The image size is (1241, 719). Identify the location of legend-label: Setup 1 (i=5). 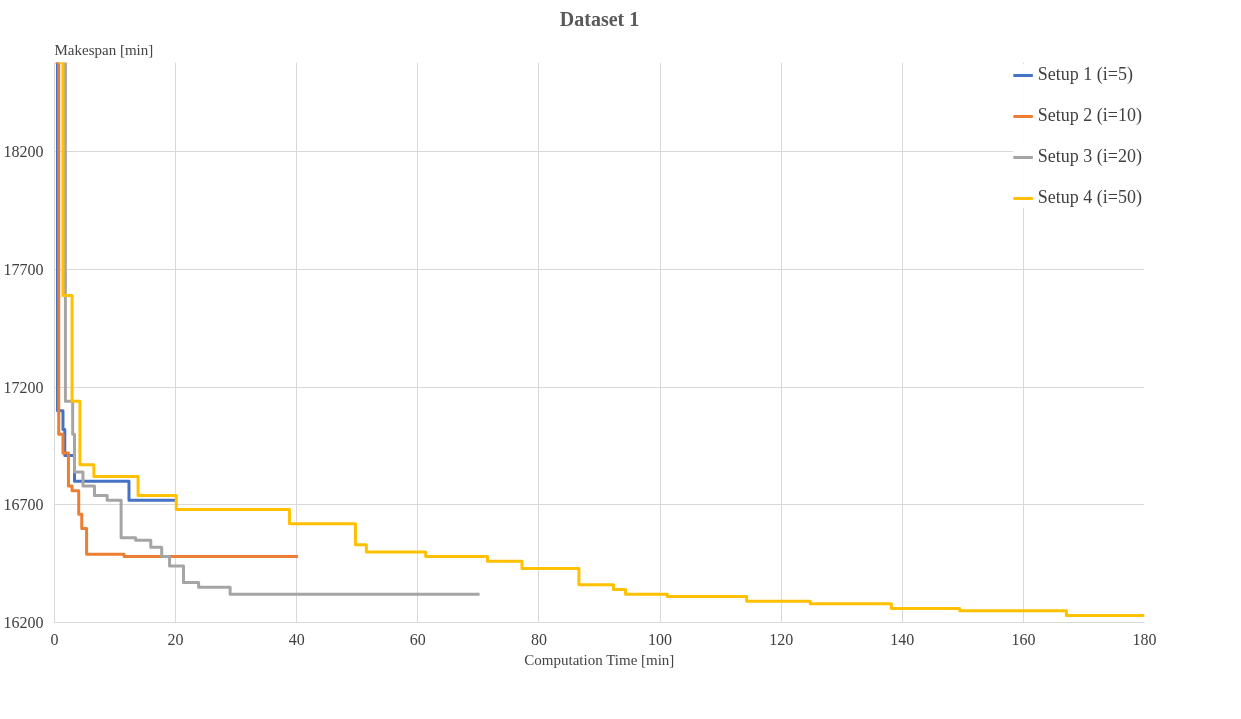
(1085, 74).